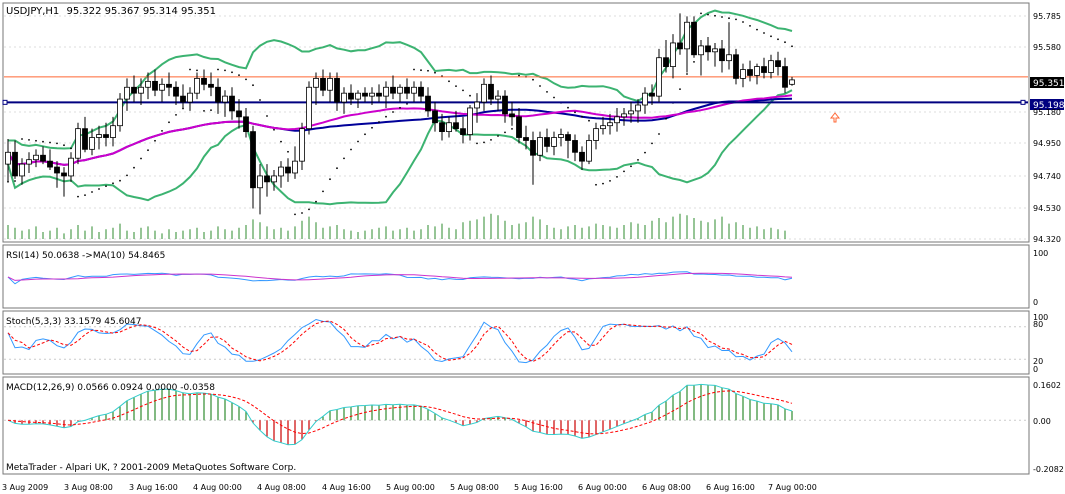 The height and width of the screenshot is (494, 1065). I want to click on y-tick-label: 94.950, so click(1047, 143).